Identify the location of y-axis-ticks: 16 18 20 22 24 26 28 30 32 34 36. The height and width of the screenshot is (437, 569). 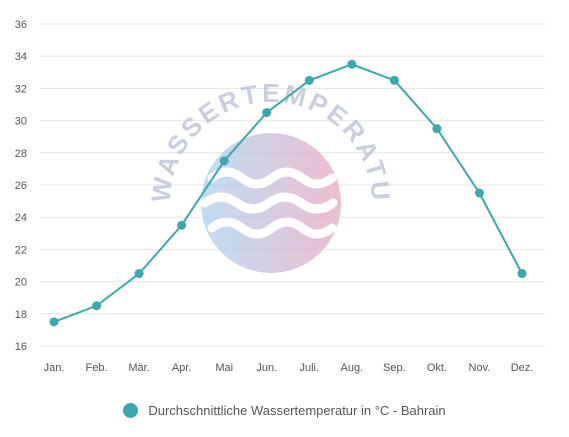
(21, 186).